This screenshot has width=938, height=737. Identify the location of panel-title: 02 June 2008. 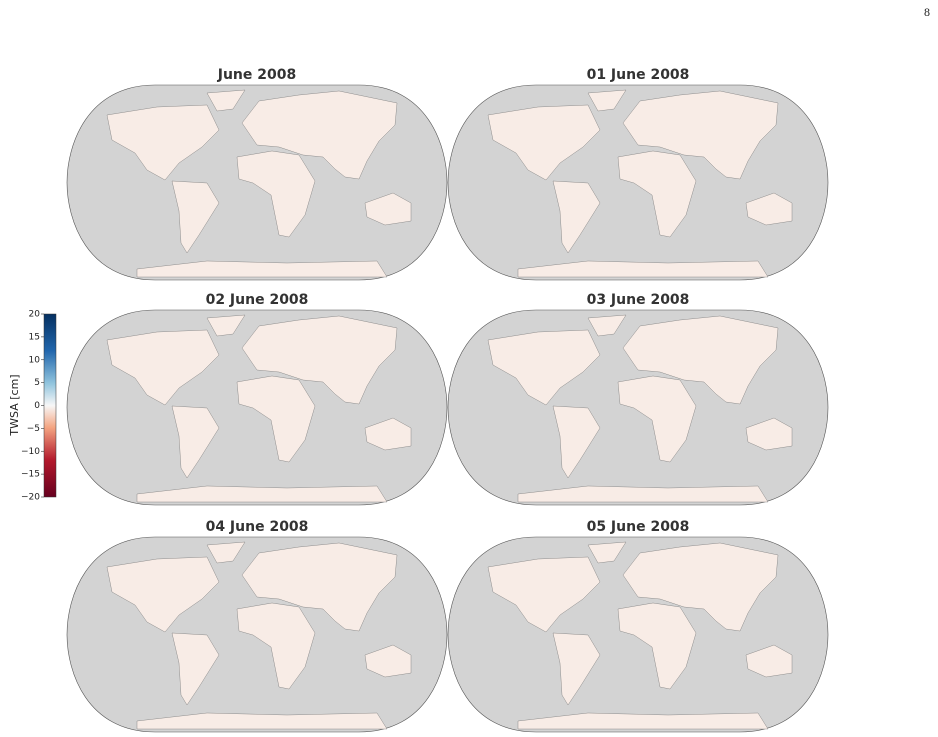
(257, 300).